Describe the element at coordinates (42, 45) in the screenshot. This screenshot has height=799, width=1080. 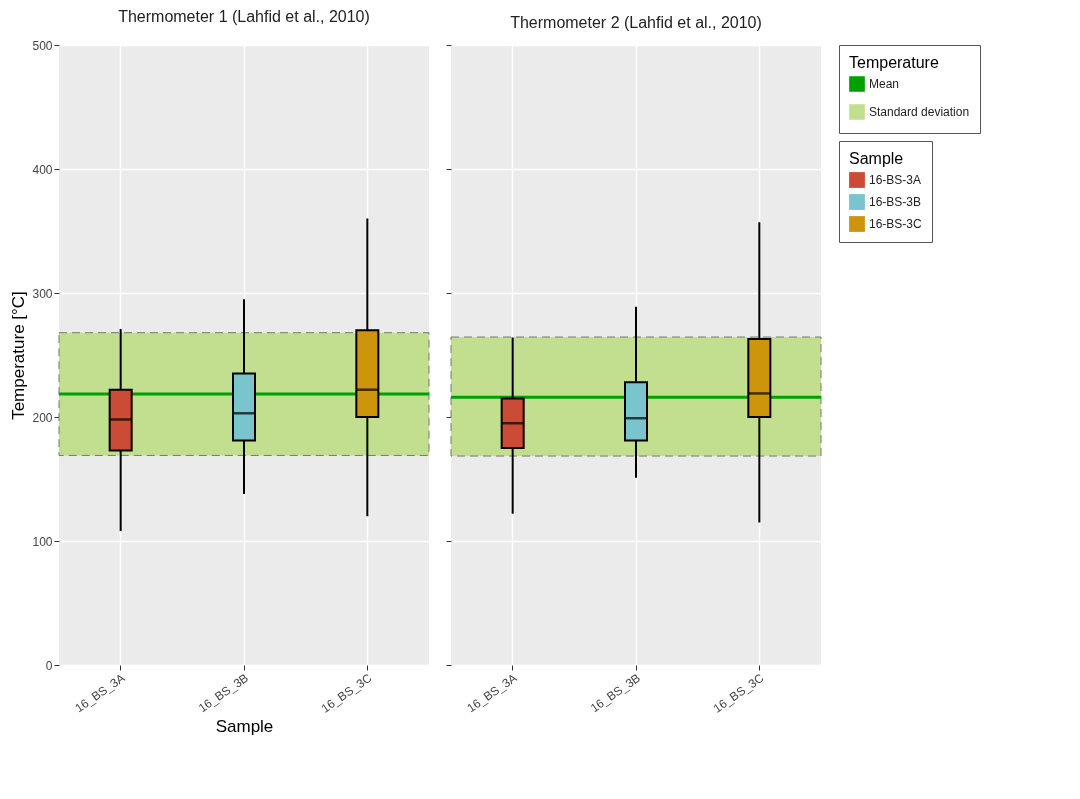
I see `y-tick-label: 500` at that location.